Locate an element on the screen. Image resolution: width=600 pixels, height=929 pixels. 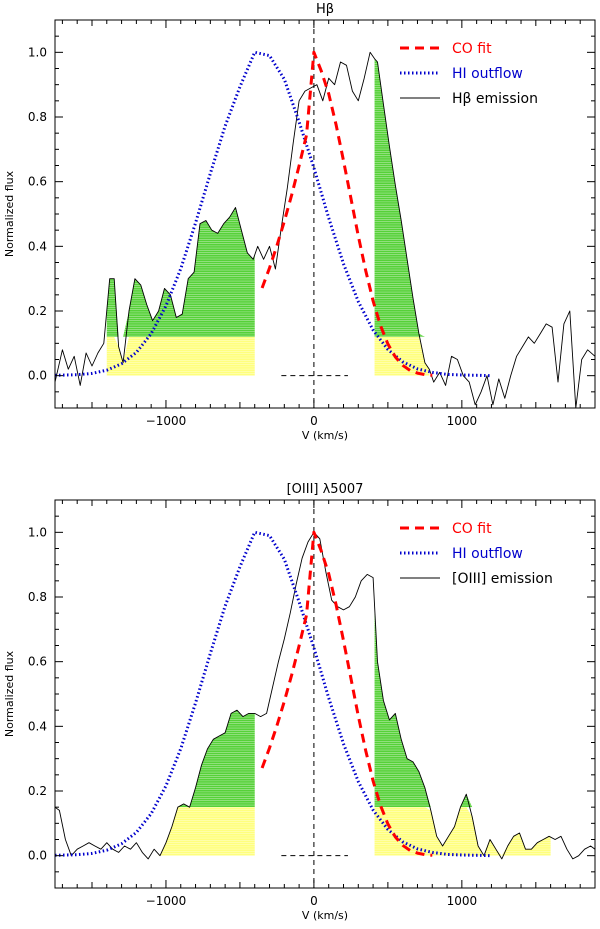
panel-title: [OIII] λ5007 is located at coordinates (325, 489).